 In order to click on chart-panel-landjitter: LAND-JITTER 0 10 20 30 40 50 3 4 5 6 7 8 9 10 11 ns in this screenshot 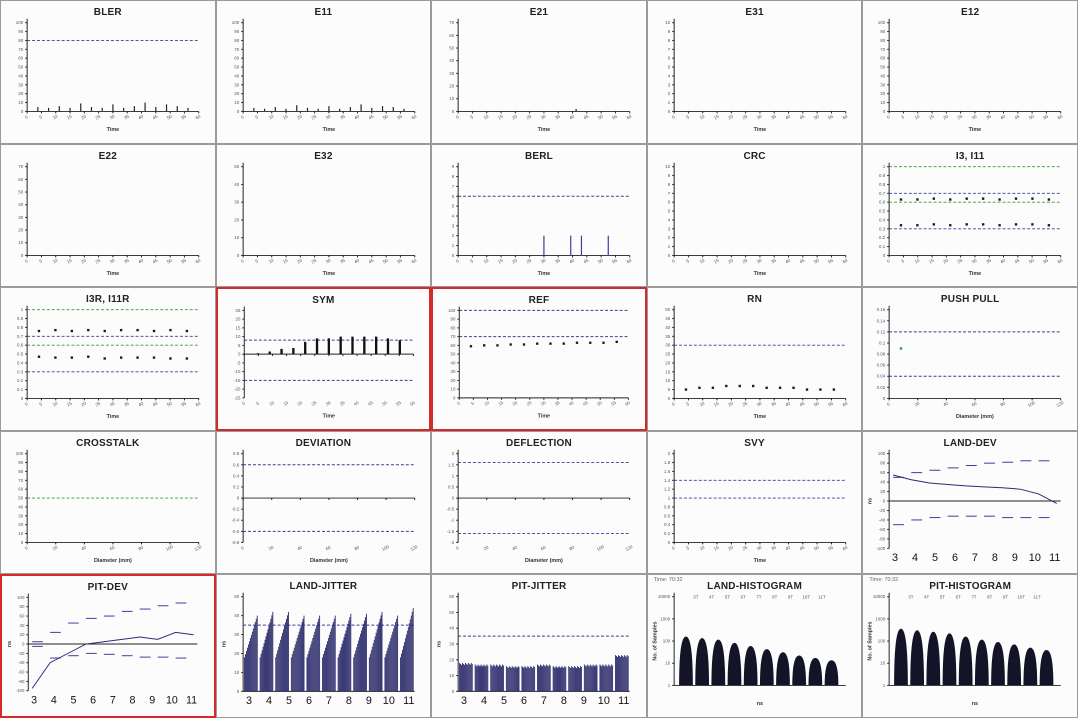, I will do `click(323, 646)`.